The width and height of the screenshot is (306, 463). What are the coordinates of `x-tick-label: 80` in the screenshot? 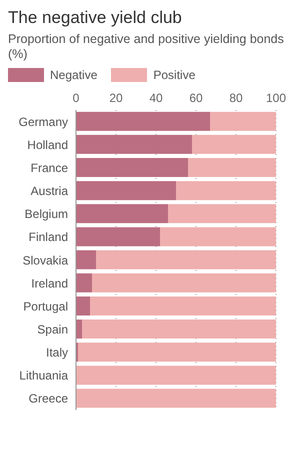 It's located at (236, 98).